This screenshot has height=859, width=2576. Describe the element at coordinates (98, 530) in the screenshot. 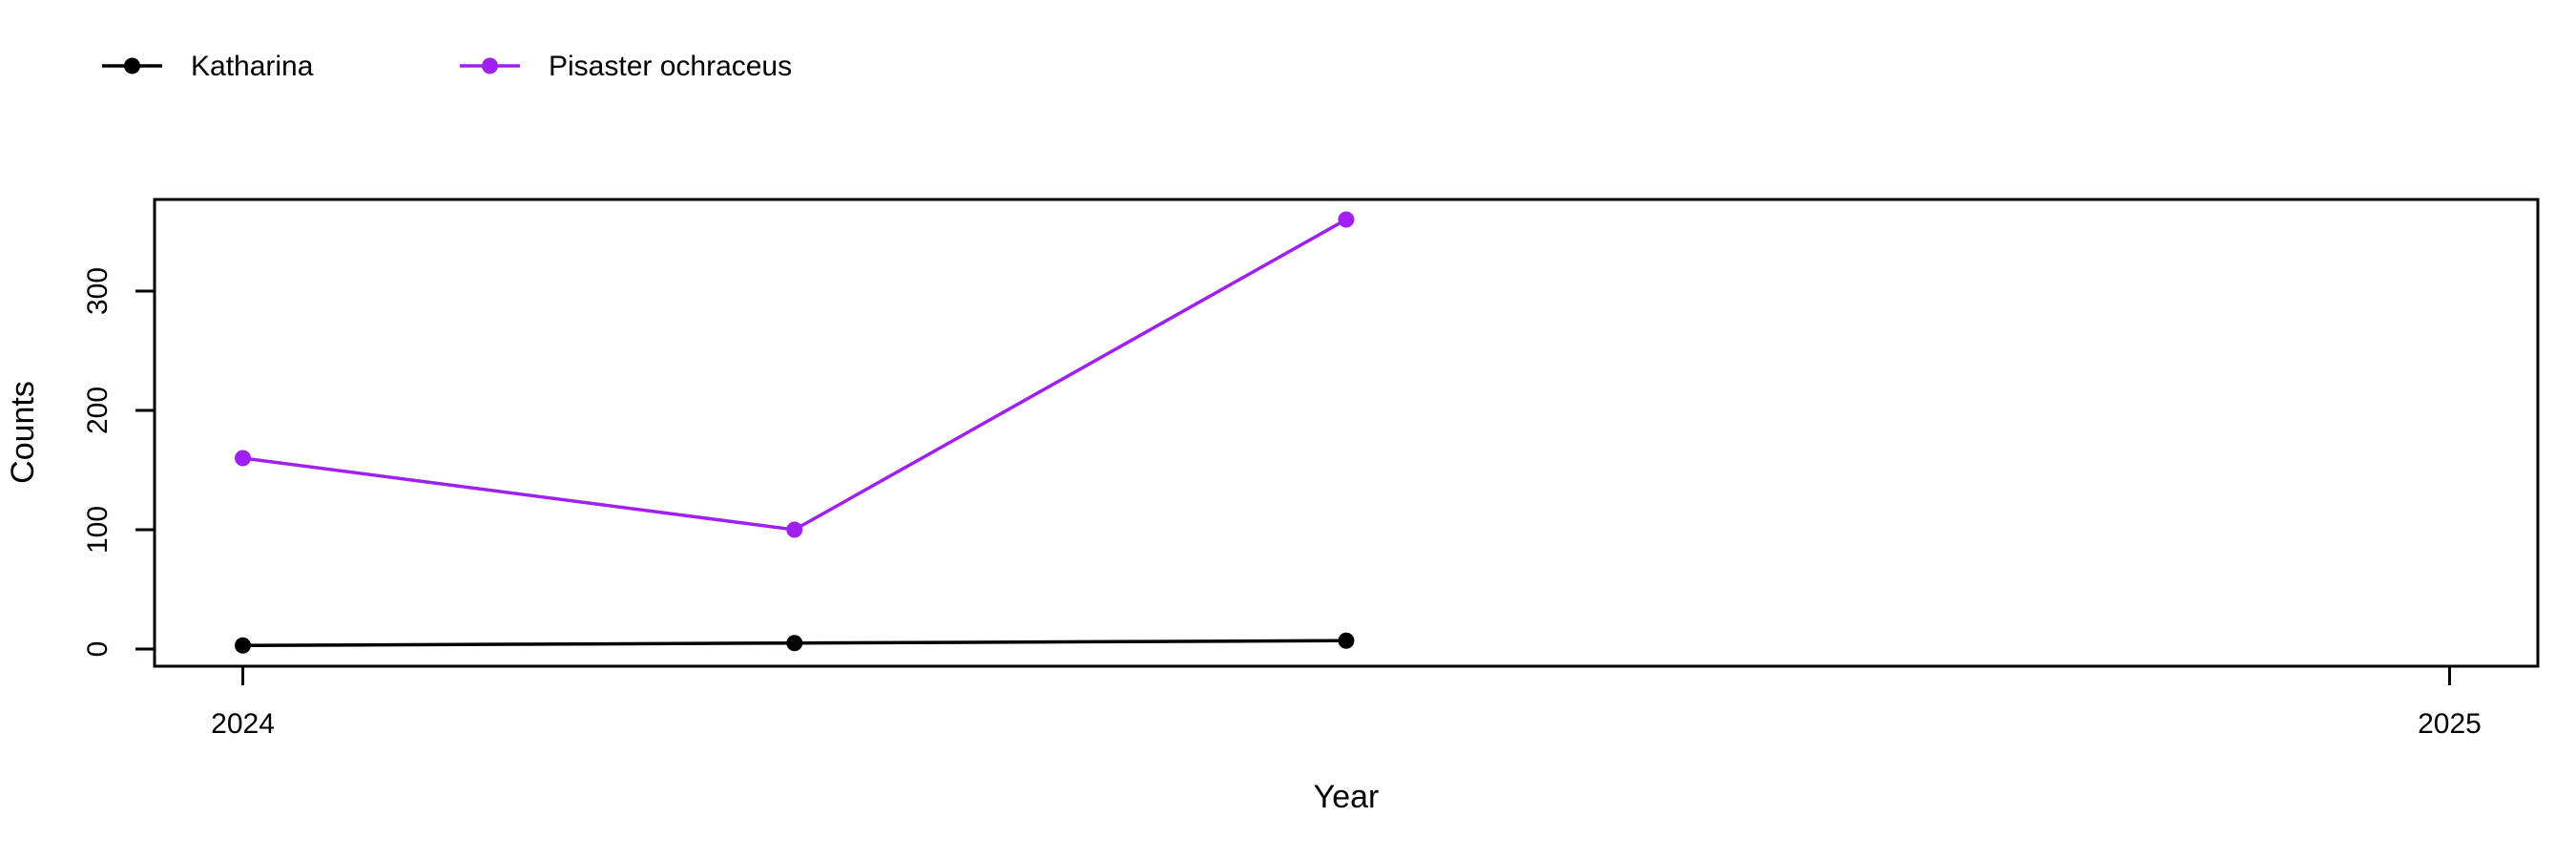

I see `y-tick-label: 100` at that location.